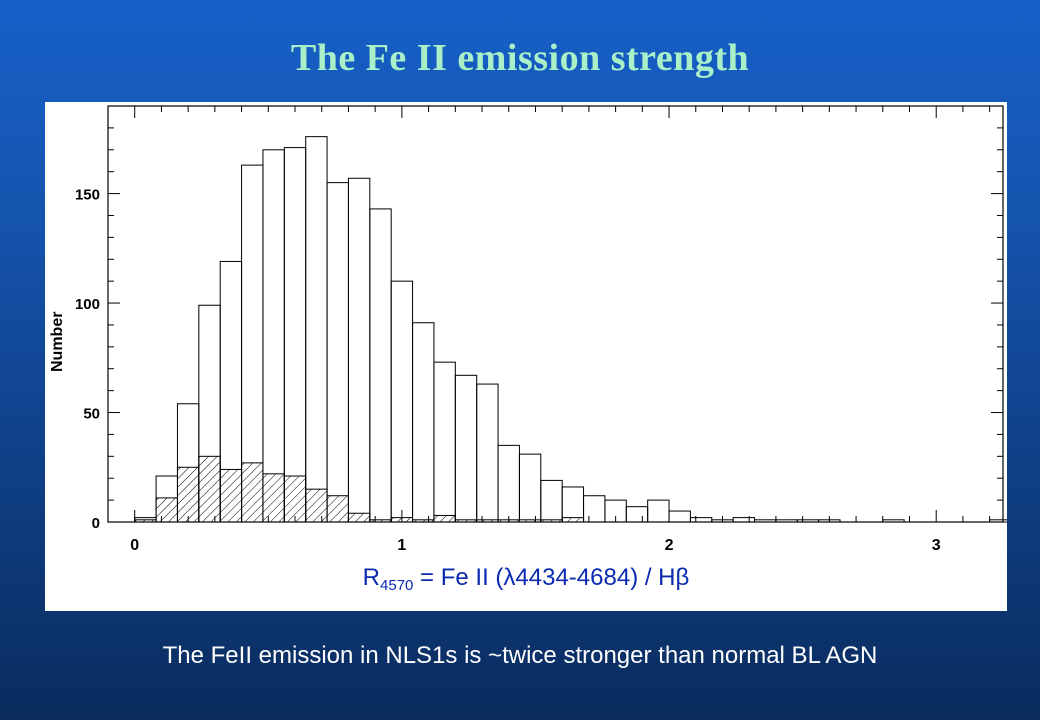 This screenshot has height=720, width=1040. Describe the element at coordinates (520, 58) in the screenshot. I see `slide-title: The Fe II emission strength` at that location.